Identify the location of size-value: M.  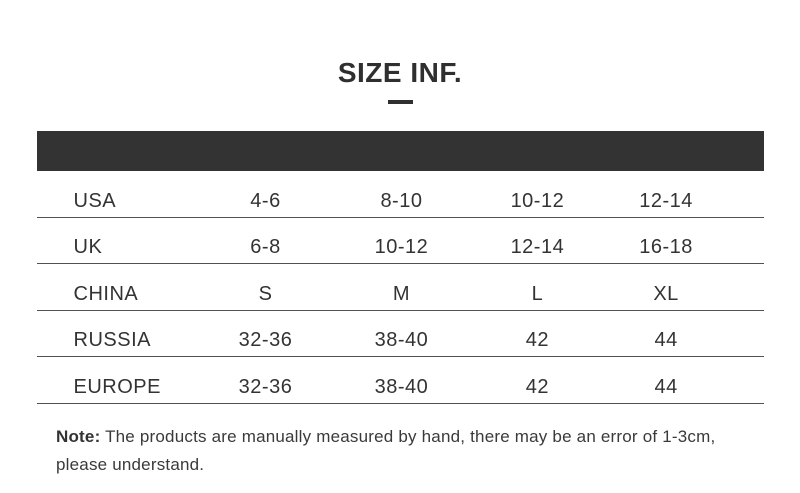
(401, 293).